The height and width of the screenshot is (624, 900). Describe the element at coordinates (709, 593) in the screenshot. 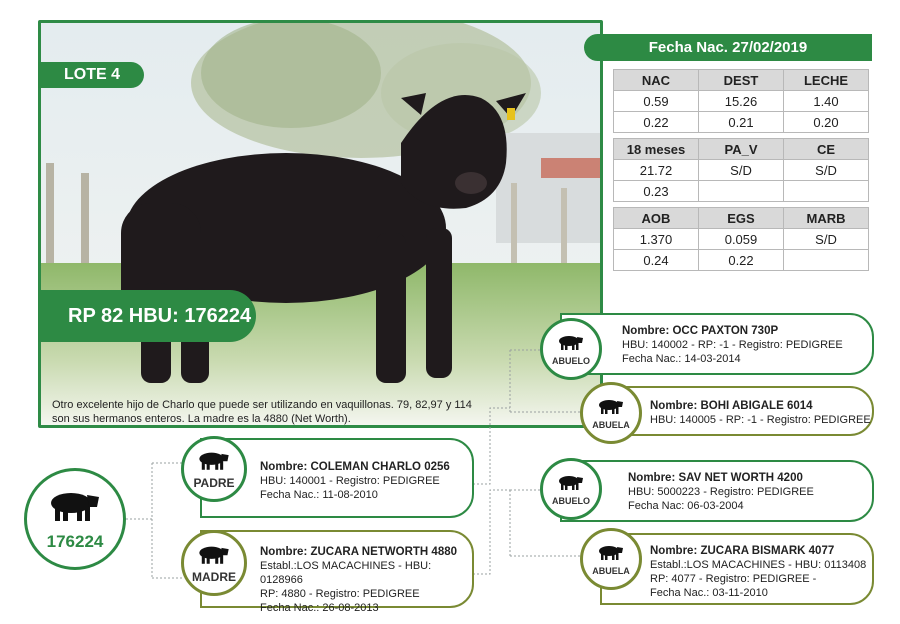

I see `abuela-materna-line: Fecha Nac.: 03-11-2010` at that location.